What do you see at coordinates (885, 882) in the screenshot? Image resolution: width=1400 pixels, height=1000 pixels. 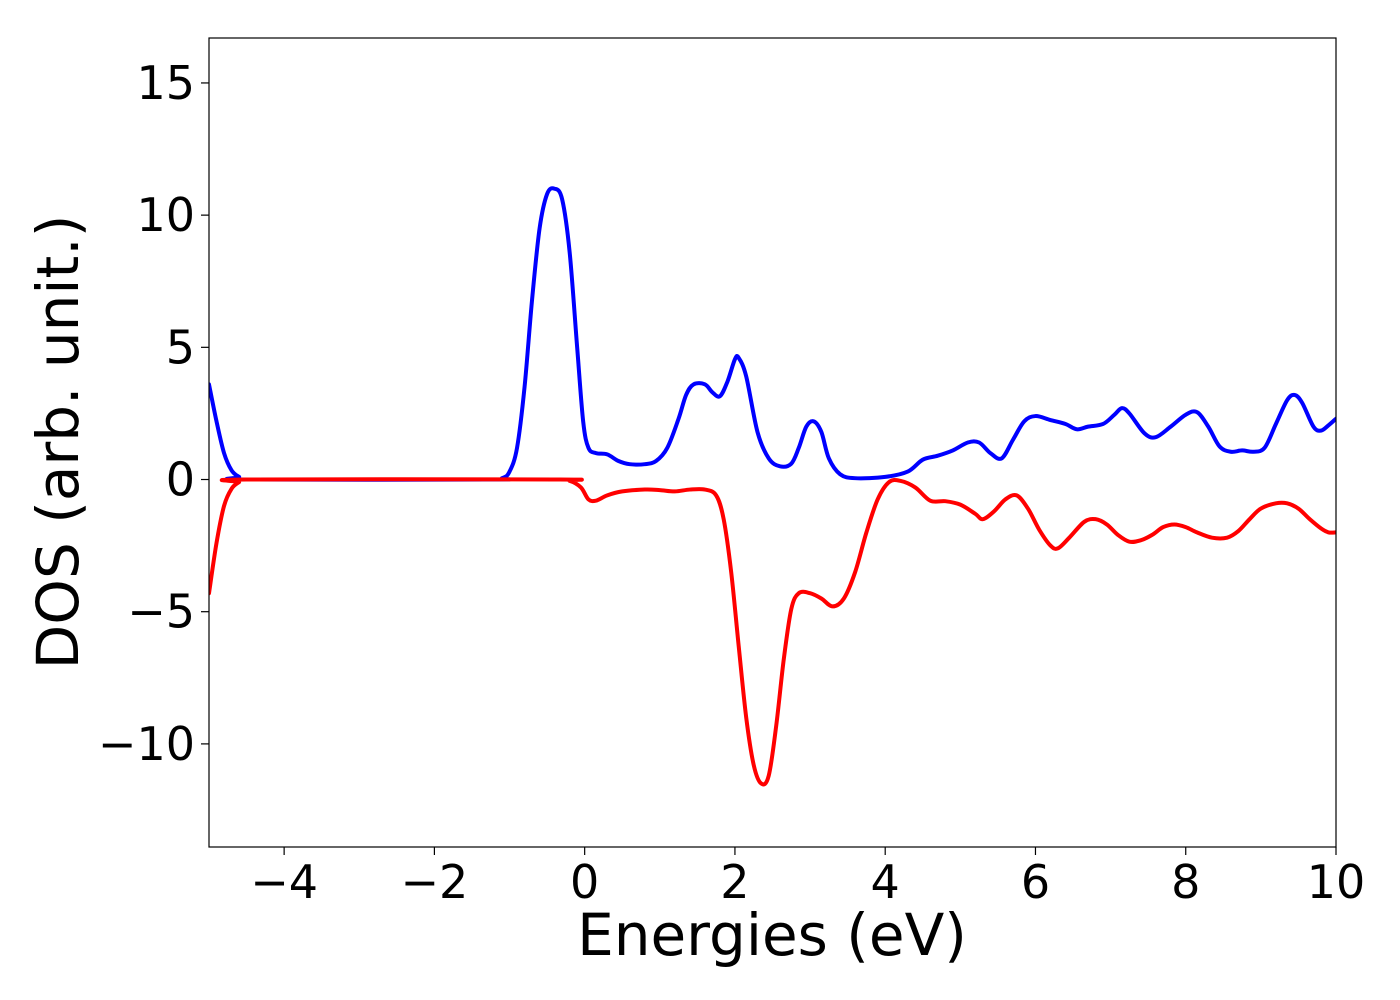 I see `x-tick-label: 4` at bounding box center [885, 882].